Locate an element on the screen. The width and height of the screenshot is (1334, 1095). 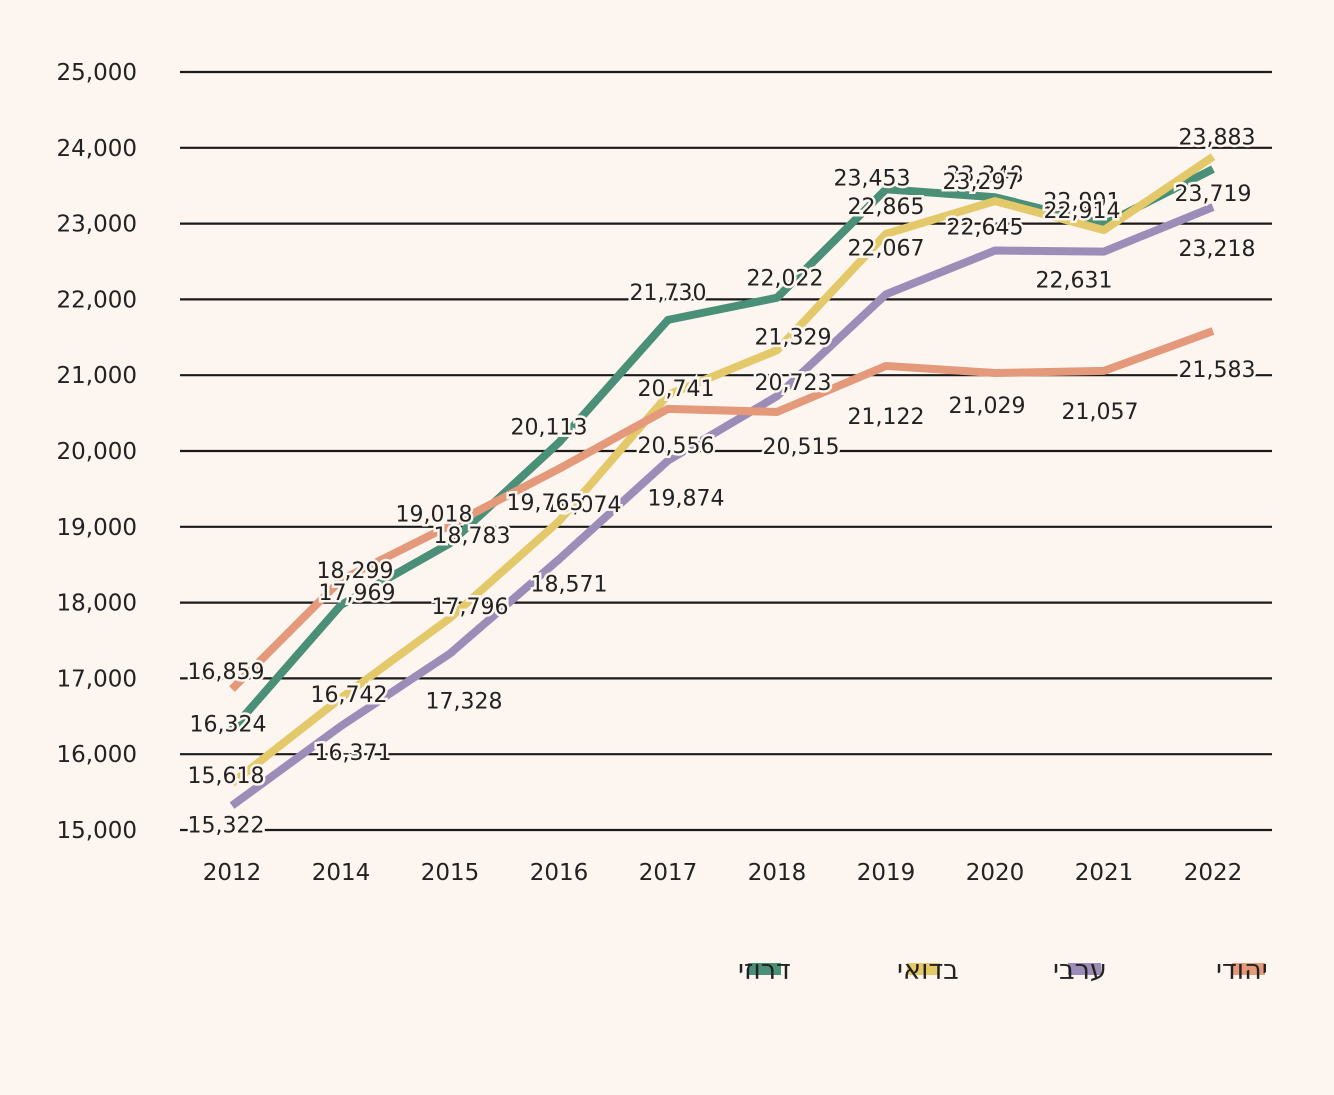
y-tick-label: 20,000 is located at coordinates (97, 452).